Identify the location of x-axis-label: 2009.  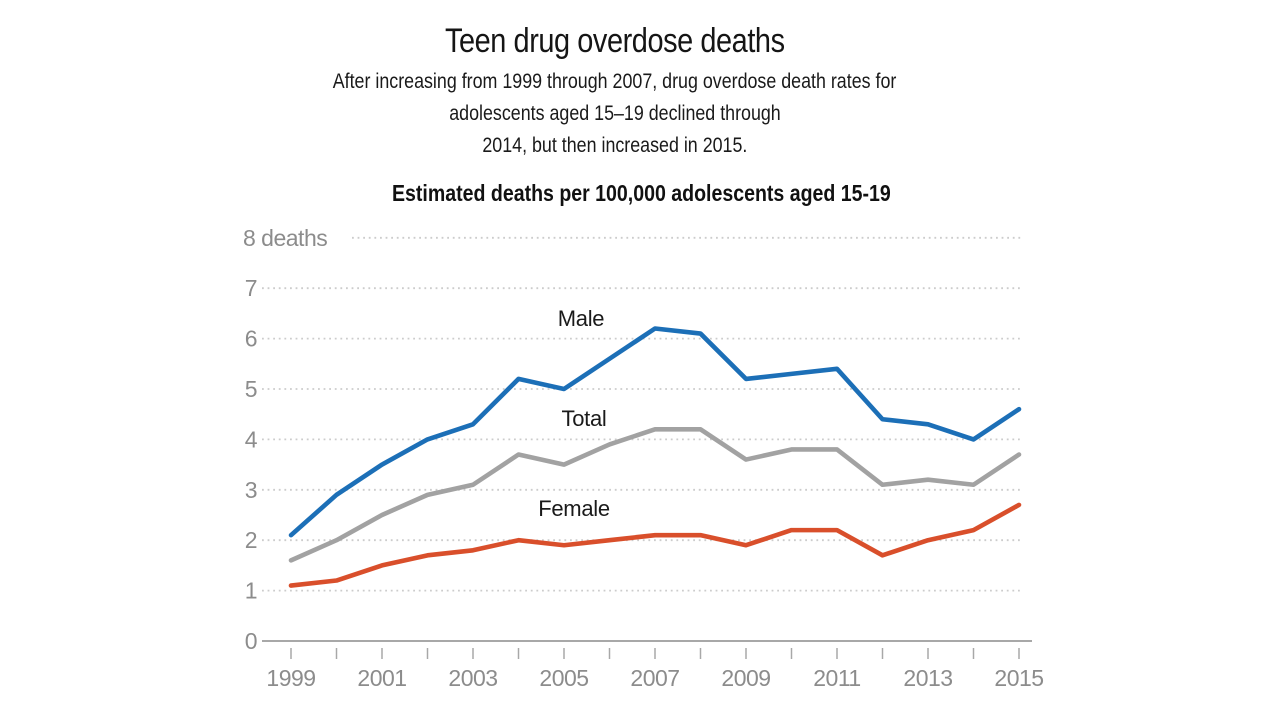
(745, 678).